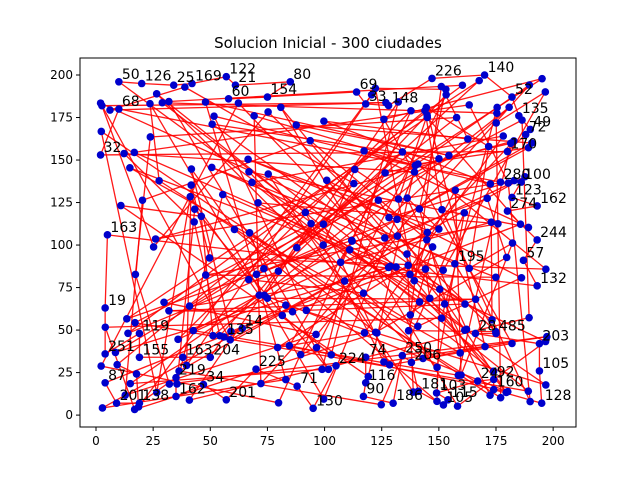  What do you see at coordinates (158, 77) in the screenshot?
I see `city-label: 126` at bounding box center [158, 77].